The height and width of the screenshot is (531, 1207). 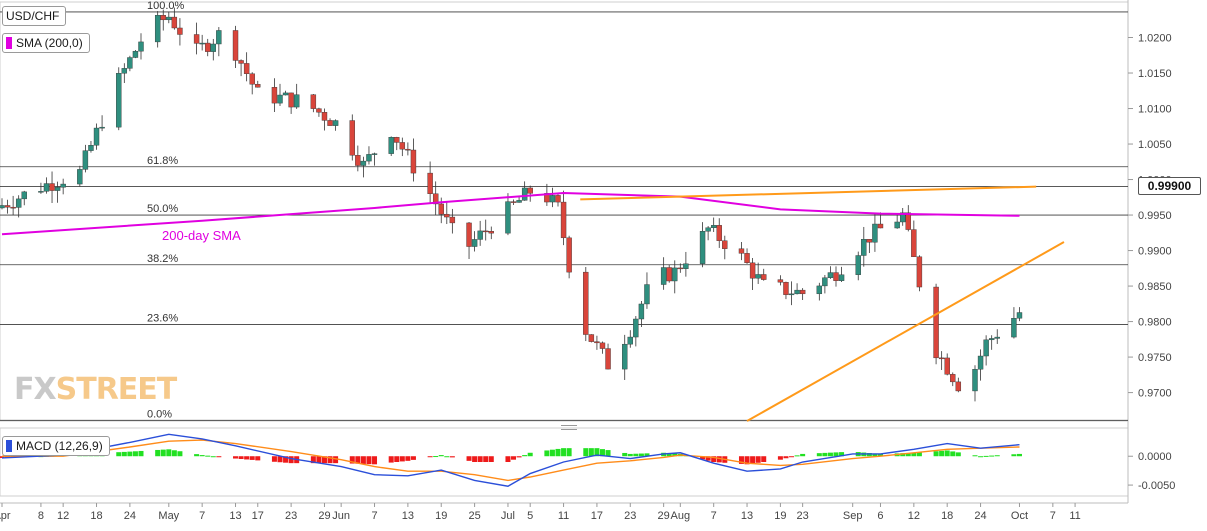 What do you see at coordinates (914, 516) in the screenshot?
I see `time-tick-label: 12` at bounding box center [914, 516].